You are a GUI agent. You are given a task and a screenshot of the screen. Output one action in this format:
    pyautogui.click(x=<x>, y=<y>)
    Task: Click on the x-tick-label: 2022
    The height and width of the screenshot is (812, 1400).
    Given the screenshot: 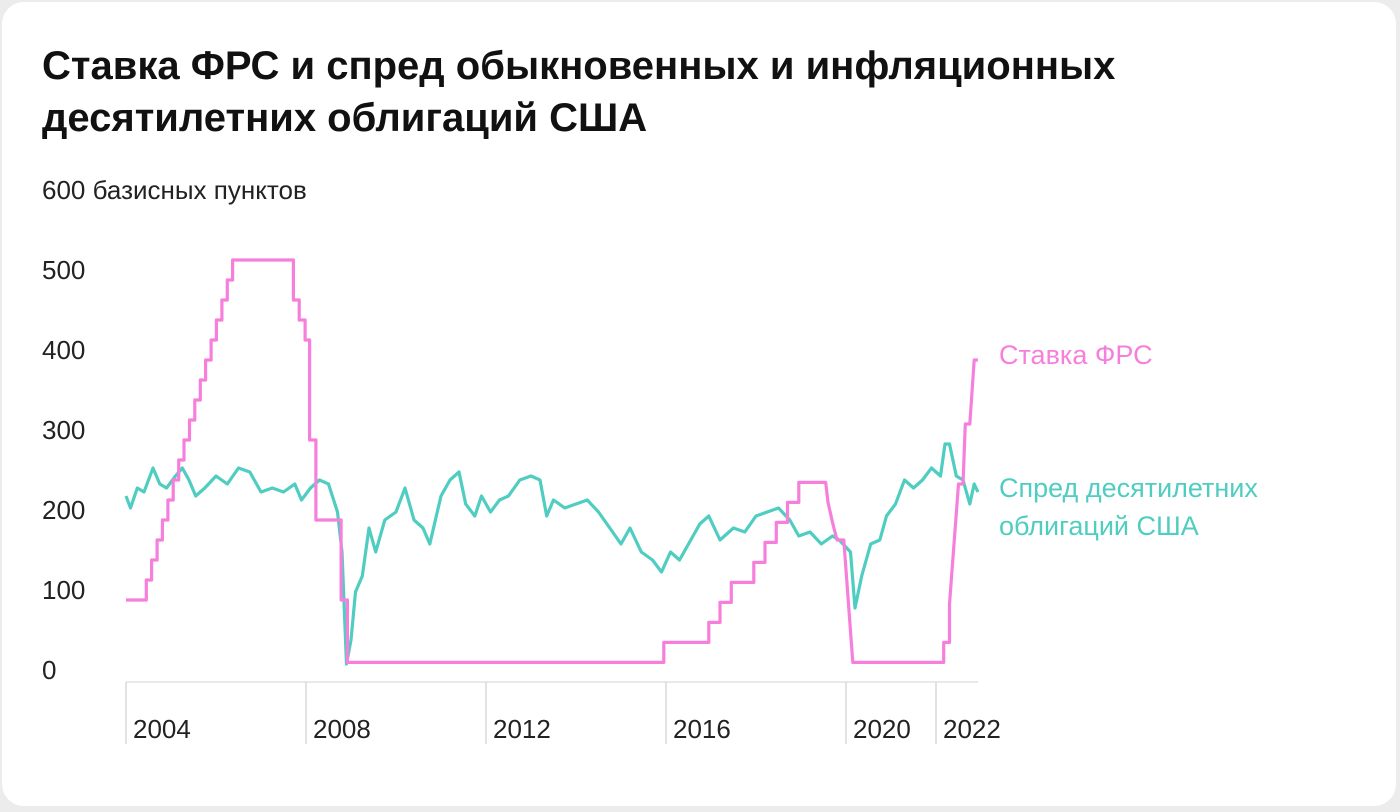 What is the action you would take?
    pyautogui.click(x=972, y=729)
    